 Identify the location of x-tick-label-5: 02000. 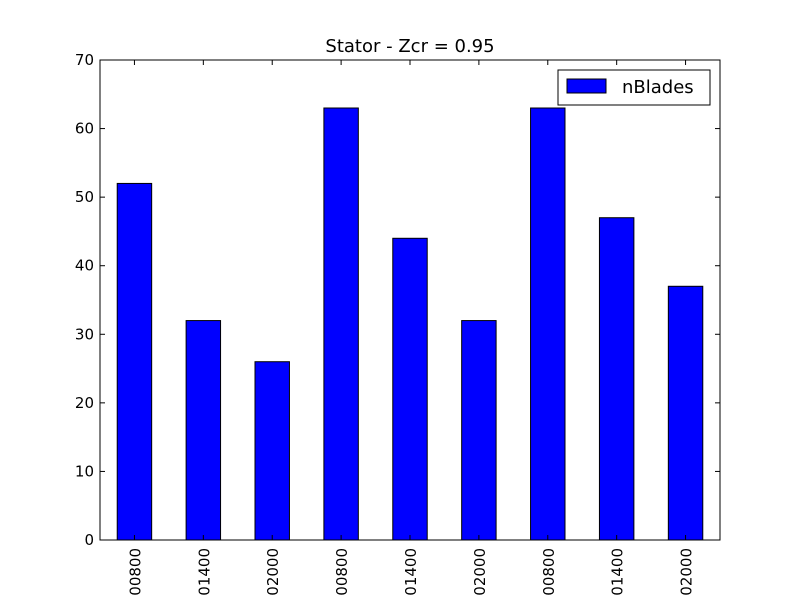
(480, 572).